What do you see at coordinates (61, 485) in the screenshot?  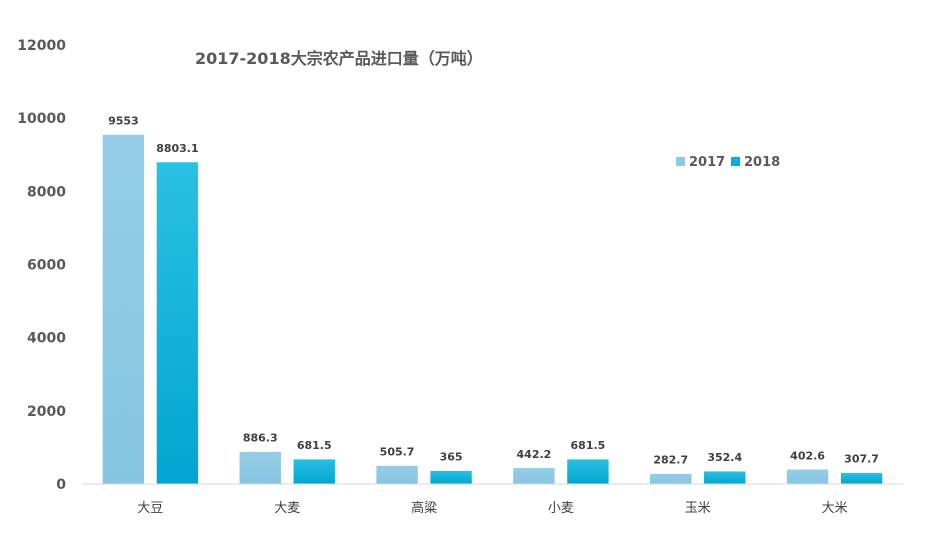 I see `y-tick-label: 0` at bounding box center [61, 485].